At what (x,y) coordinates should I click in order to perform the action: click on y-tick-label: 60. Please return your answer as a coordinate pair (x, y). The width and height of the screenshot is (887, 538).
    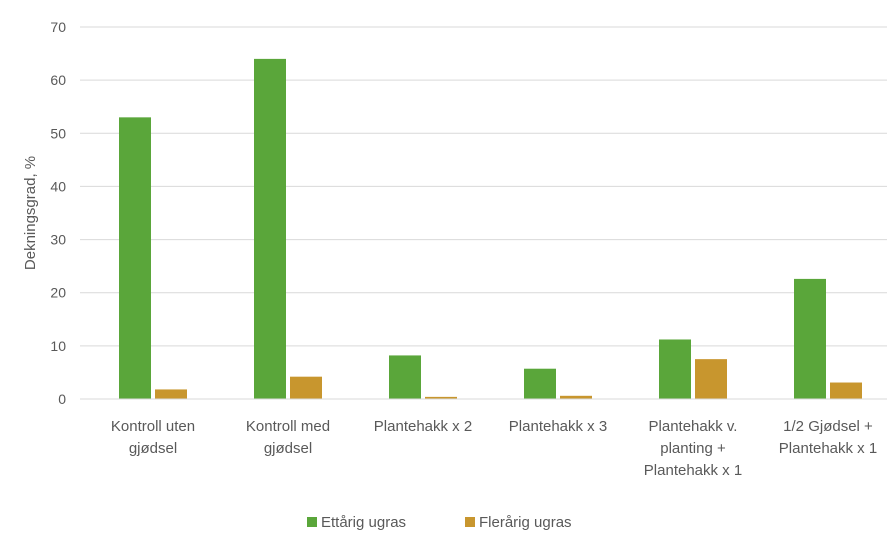
    Looking at the image, I should click on (58, 80).